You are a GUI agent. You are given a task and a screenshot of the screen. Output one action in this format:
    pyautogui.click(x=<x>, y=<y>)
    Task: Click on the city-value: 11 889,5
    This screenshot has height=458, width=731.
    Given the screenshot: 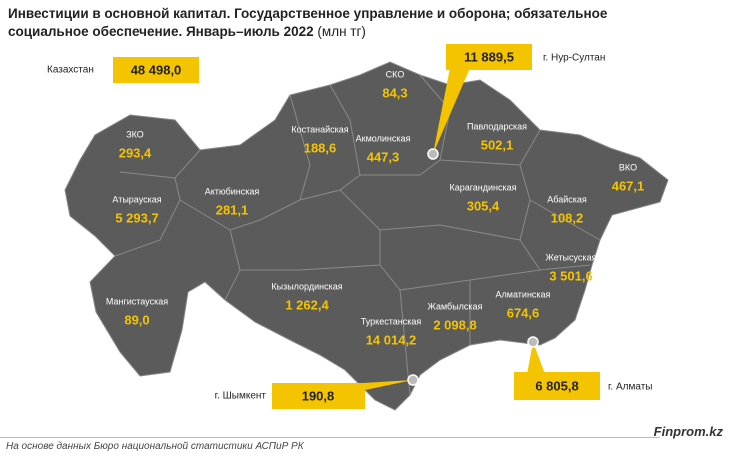 What is the action you would take?
    pyautogui.click(x=489, y=56)
    